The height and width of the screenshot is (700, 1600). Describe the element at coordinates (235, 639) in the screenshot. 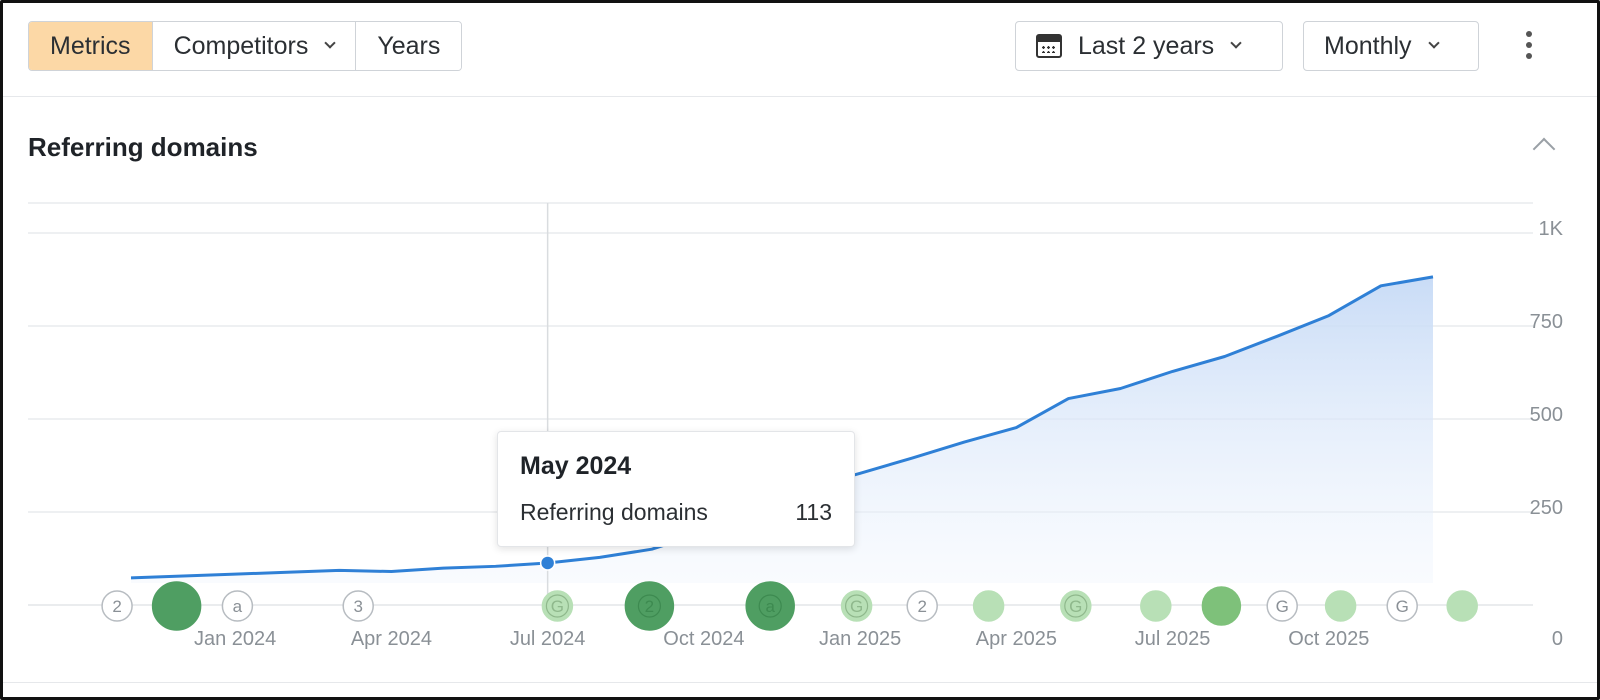

I see `x-tick-label: Jan 2024` at that location.